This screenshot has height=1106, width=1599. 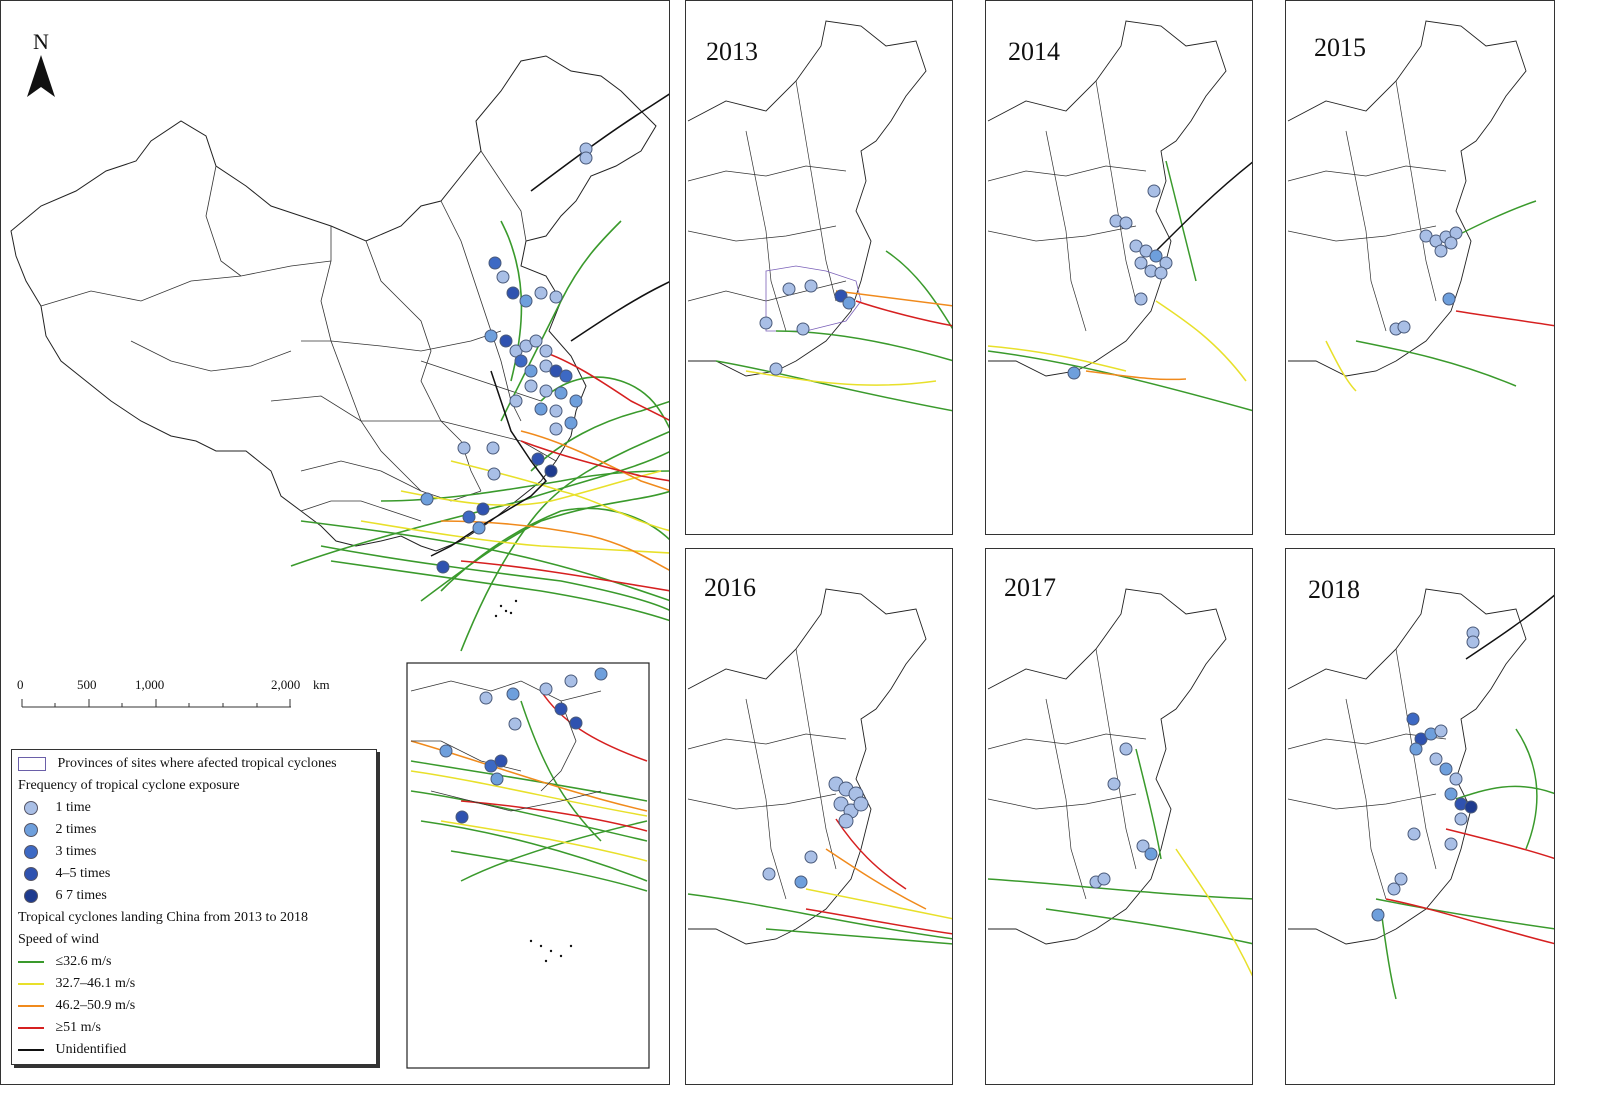 I want to click on scale-bar: 0 500 1,000 2,000 km, so click(x=184, y=697).